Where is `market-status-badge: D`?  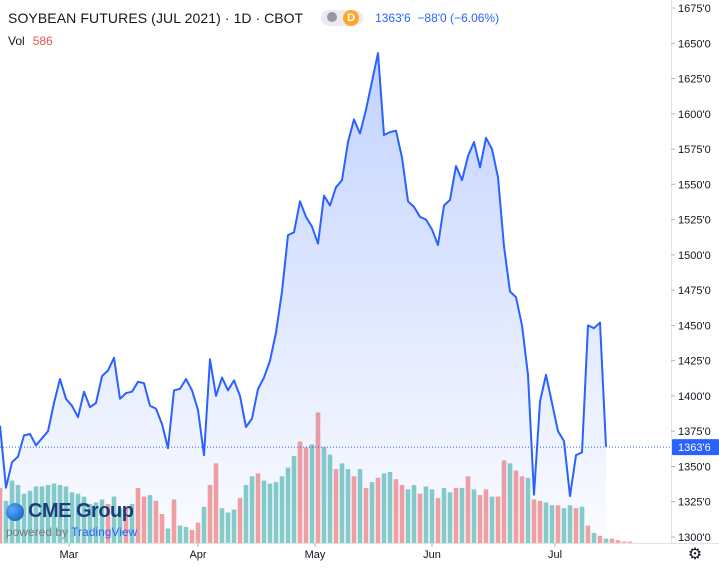 market-status-badge: D is located at coordinates (342, 18).